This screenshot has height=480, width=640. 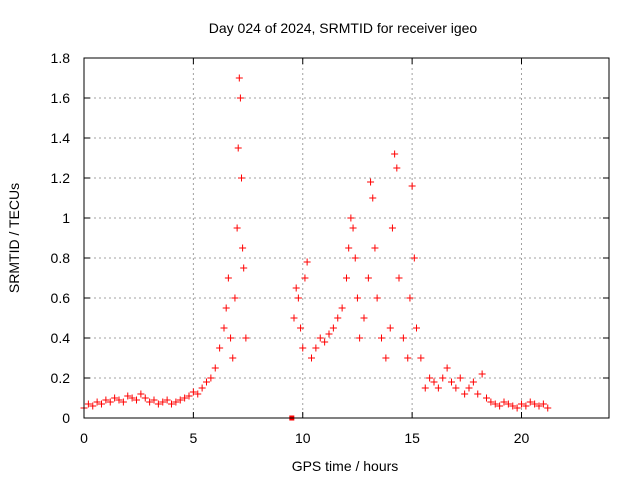 What do you see at coordinates (61, 238) in the screenshot?
I see `y-tick-labels: 0 0.2 0.4 0.6 0.8 1 1.2 1.4 1.6 1.8` at bounding box center [61, 238].